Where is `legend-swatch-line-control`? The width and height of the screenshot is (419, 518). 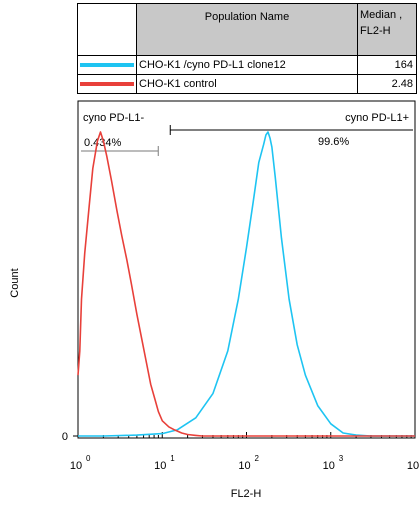
legend-swatch-line-control is located at coordinates (107, 84).